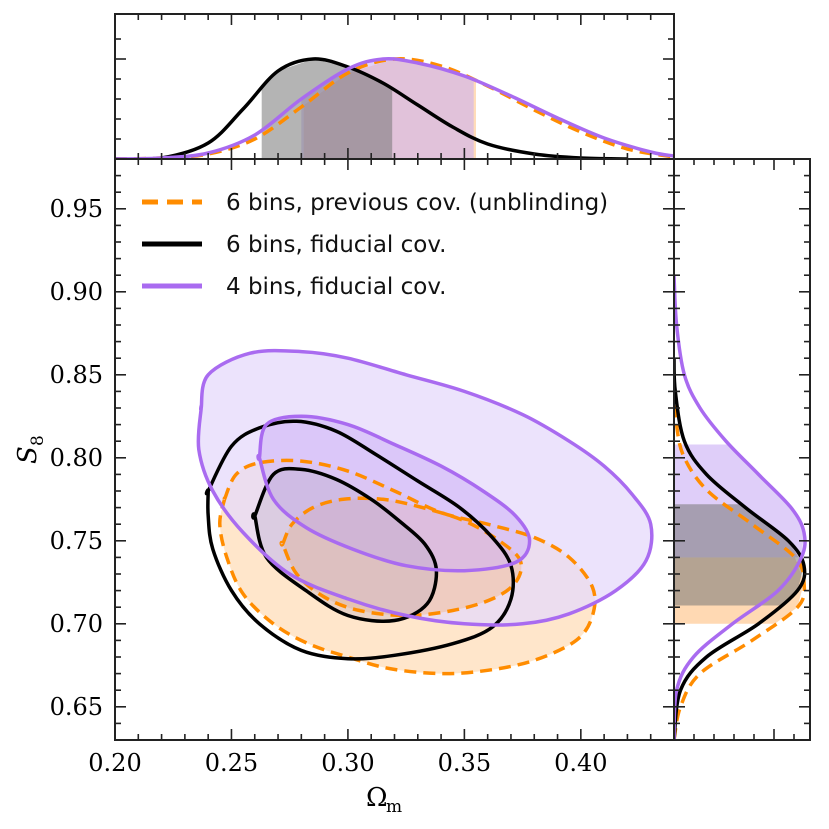 The height and width of the screenshot is (829, 829). What do you see at coordinates (76, 292) in the screenshot?
I see `y-tick-label: 0.90` at bounding box center [76, 292].